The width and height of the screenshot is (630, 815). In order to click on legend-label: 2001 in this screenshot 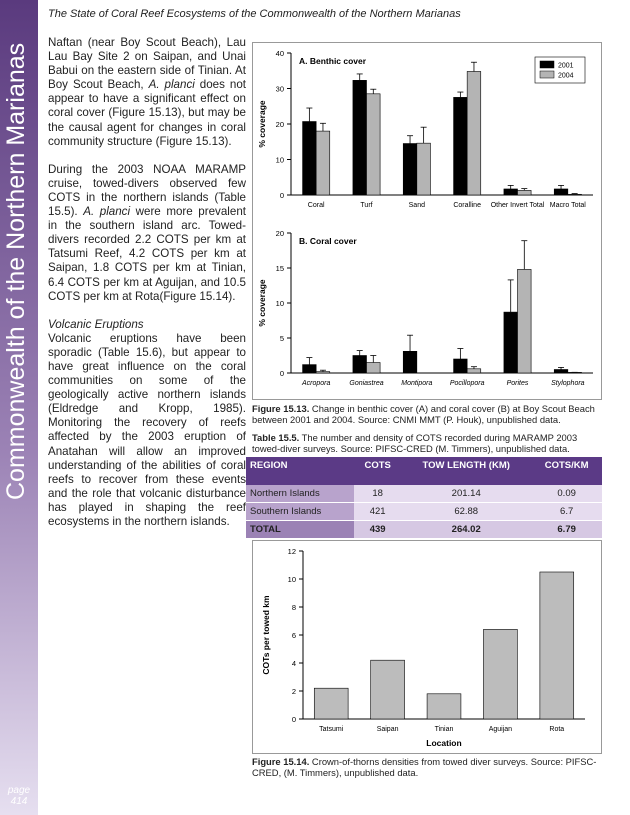, I will do `click(566, 66)`.